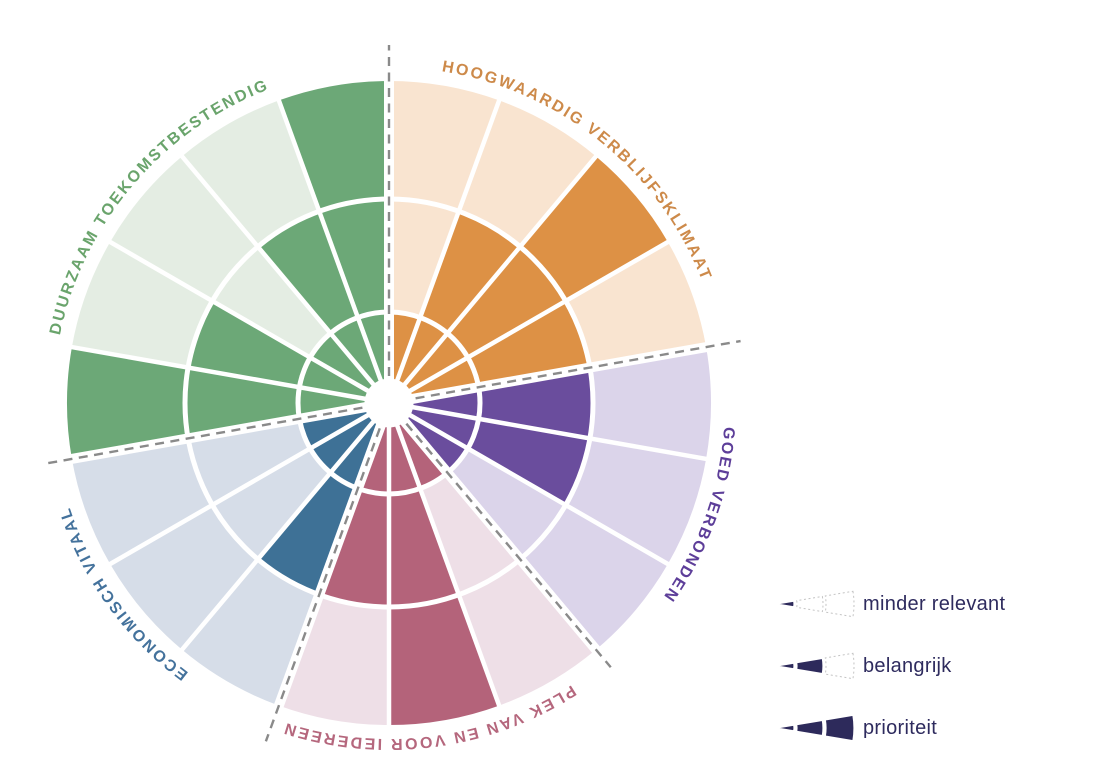 The height and width of the screenshot is (783, 1110). I want to click on legend-label: belangrijk, so click(907, 665).